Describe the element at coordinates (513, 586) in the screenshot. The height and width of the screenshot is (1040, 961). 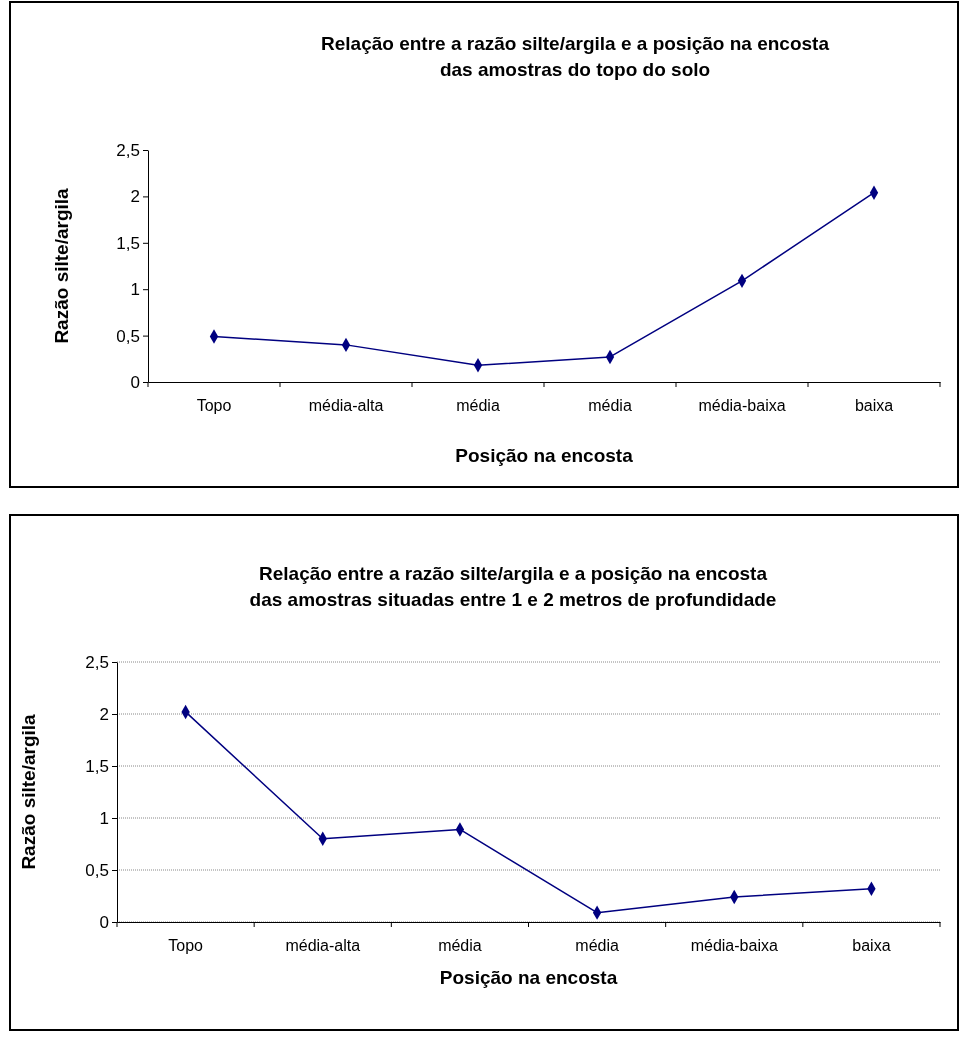
I see `chart-title: Relação entre a razão silte/argila e a posição na encosta das amostras situadas entre 1 e 2 metros de profundidade` at that location.